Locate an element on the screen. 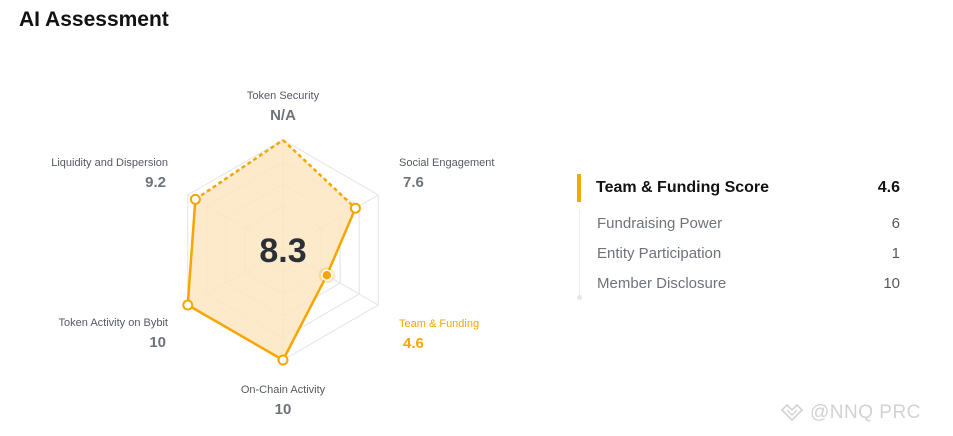 This screenshot has width=953, height=436. watermark-text: @NNQ PRC is located at coordinates (865, 412).